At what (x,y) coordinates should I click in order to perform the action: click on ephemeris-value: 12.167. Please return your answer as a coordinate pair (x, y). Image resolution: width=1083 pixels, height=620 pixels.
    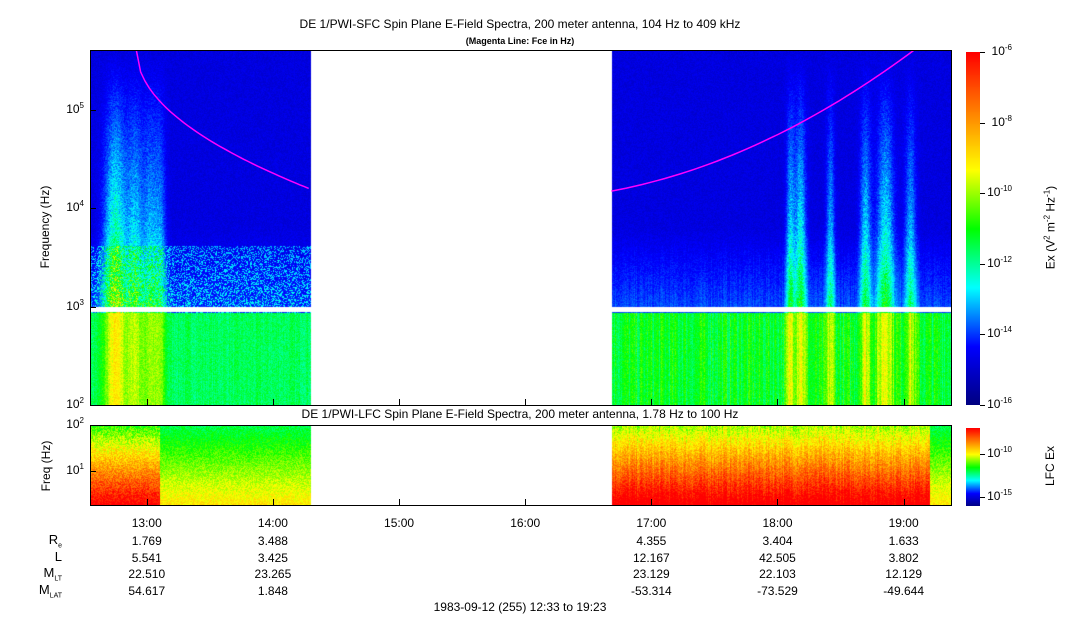
    Looking at the image, I should click on (651, 557).